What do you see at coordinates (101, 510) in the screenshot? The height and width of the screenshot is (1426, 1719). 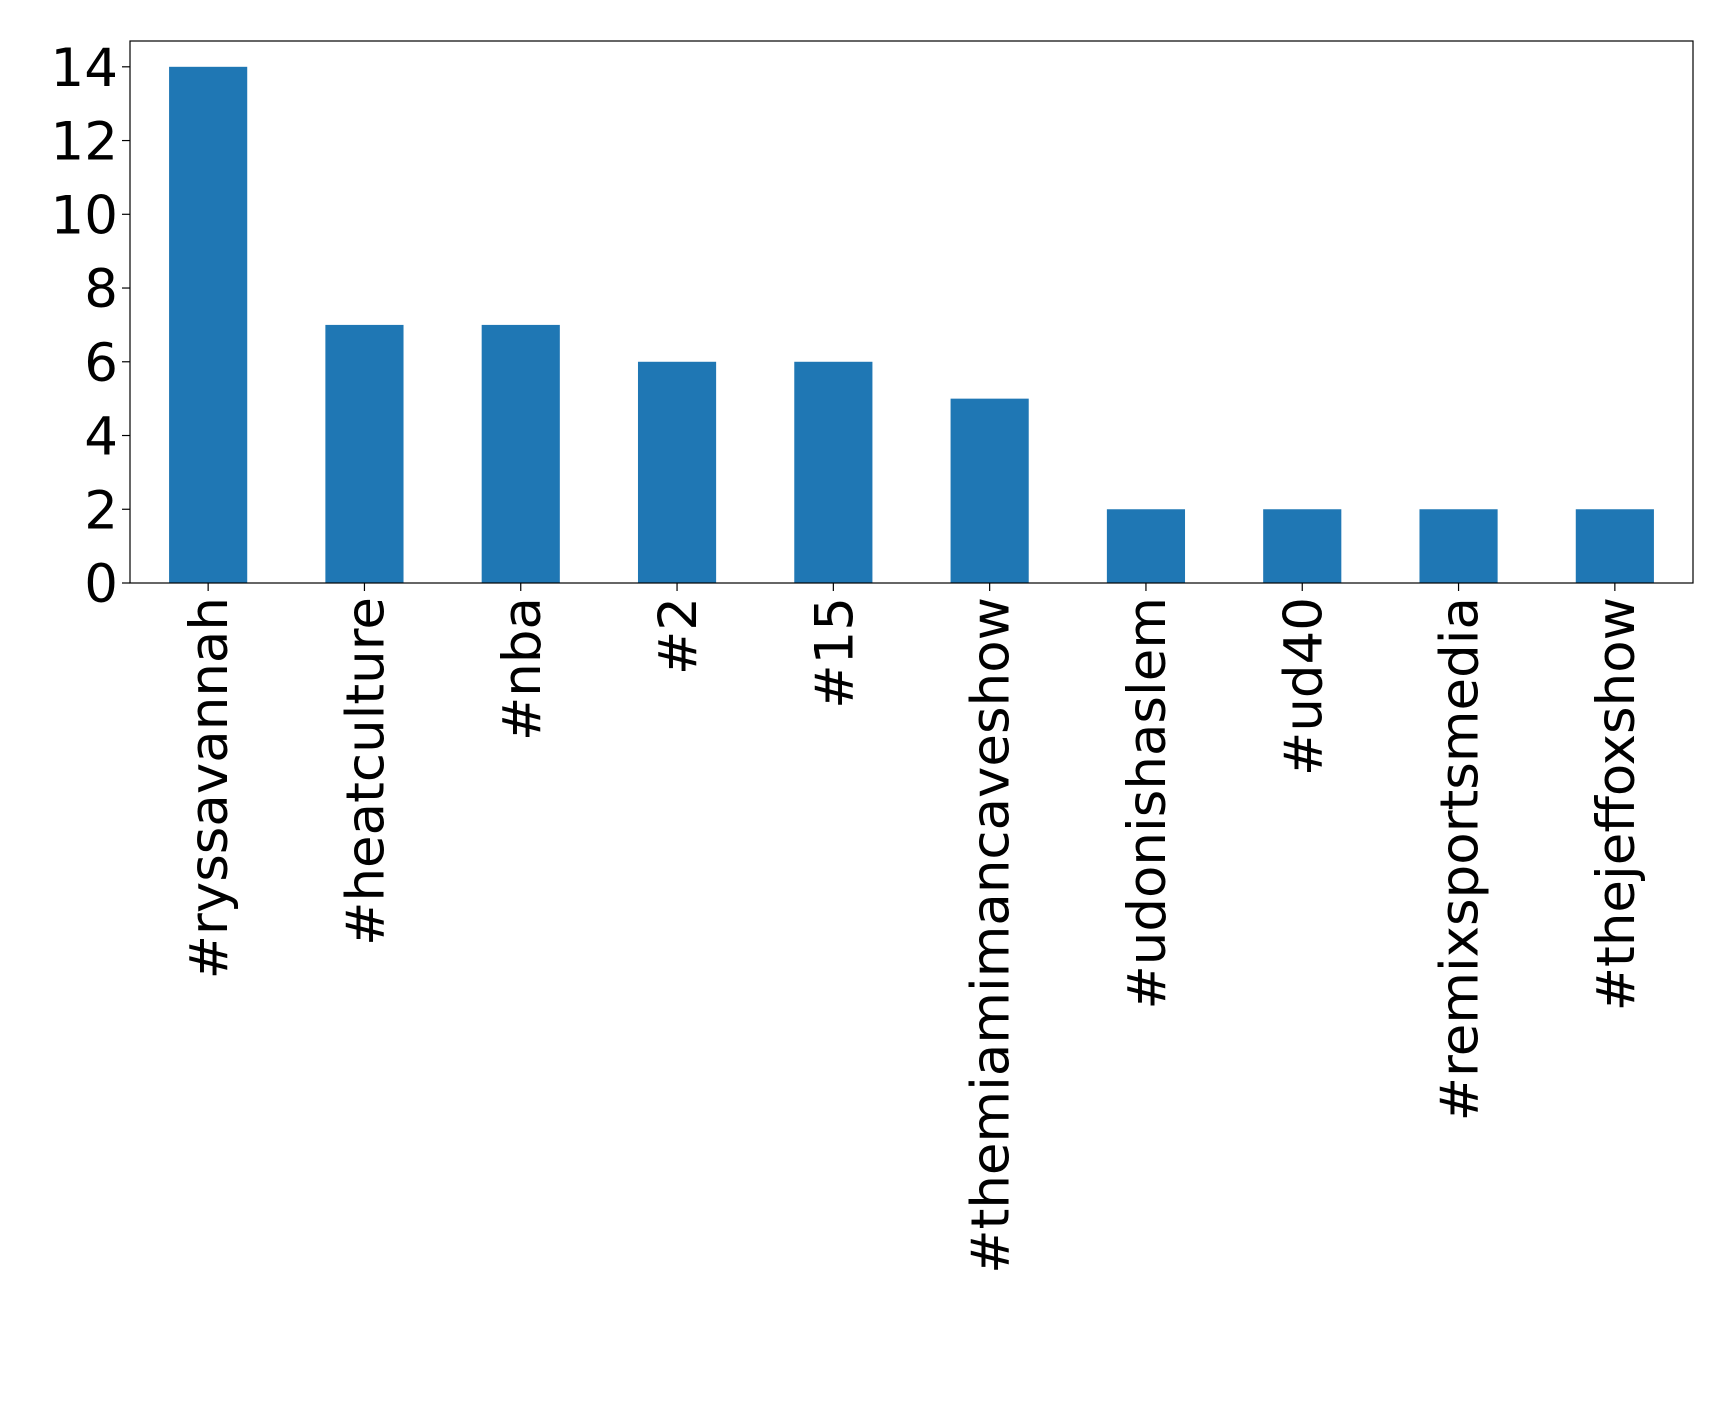 I see `y-tick-label: 2` at bounding box center [101, 510].